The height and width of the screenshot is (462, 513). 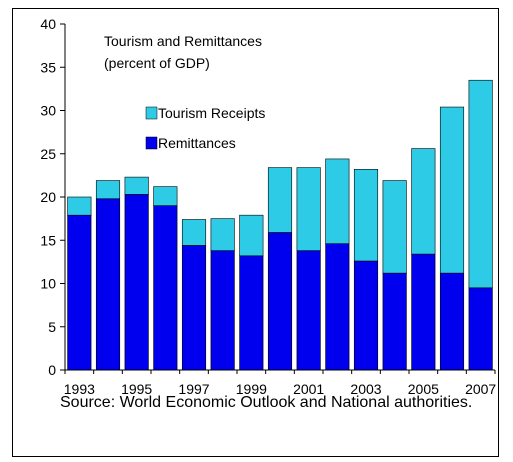 What do you see at coordinates (211, 113) in the screenshot?
I see `legend-label-tourism: Tourism Receipts` at bounding box center [211, 113].